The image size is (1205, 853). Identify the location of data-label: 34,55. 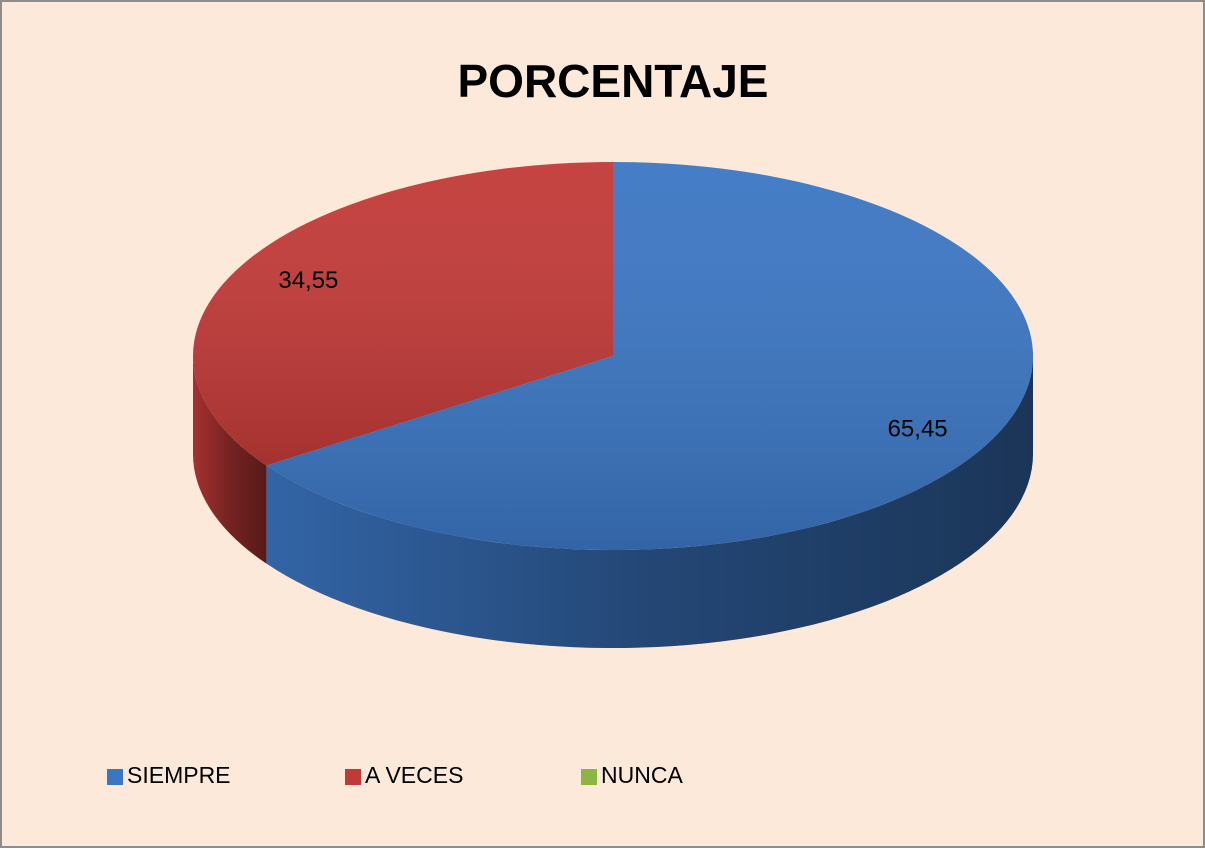
(308, 280).